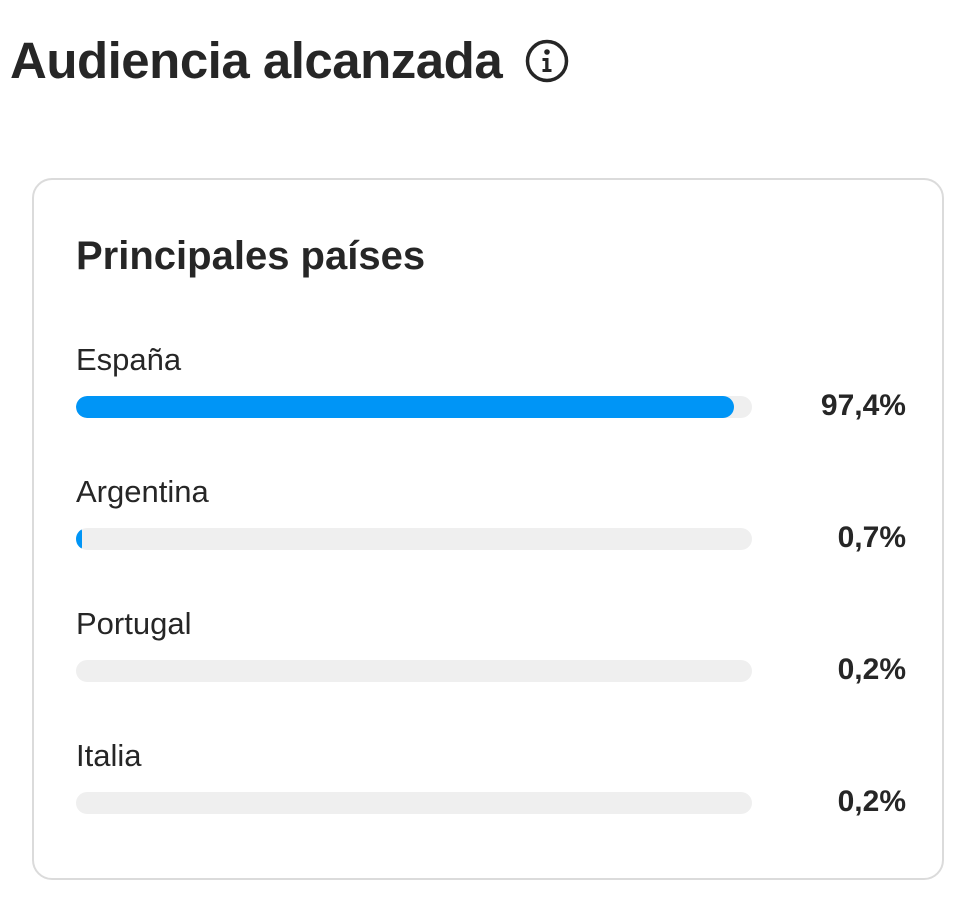  Describe the element at coordinates (129, 359) in the screenshot. I see `country-name: España` at that location.